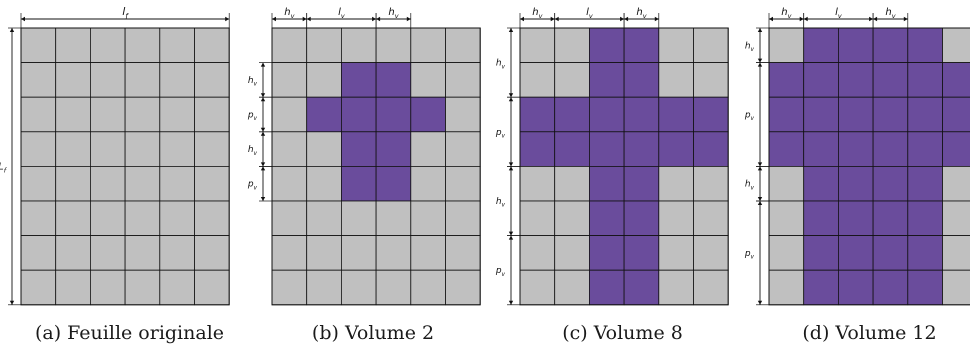 This screenshot has height=356, width=970. What do you see at coordinates (125, 12) in the screenshot?
I see `dim-top-label: lf` at bounding box center [125, 12].